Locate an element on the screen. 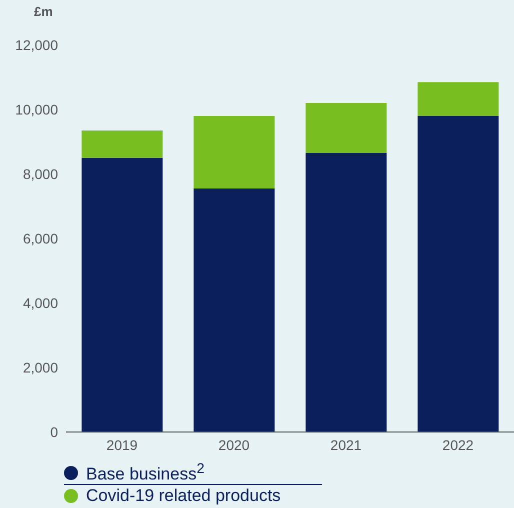  y-tick-label: 10,000 is located at coordinates (36, 109).